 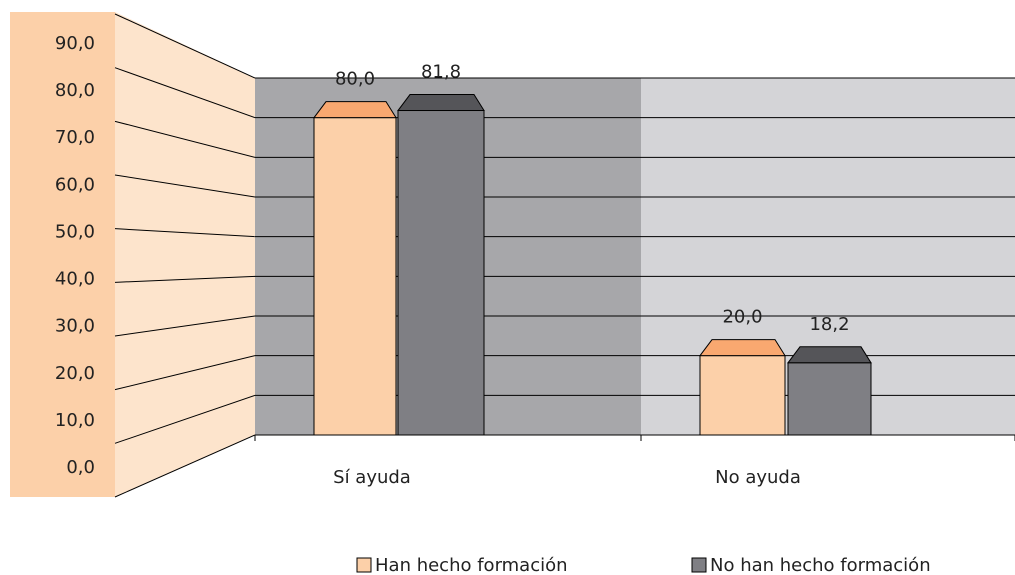 I want to click on x-tick-label: Sí ayuda, so click(x=372, y=477).